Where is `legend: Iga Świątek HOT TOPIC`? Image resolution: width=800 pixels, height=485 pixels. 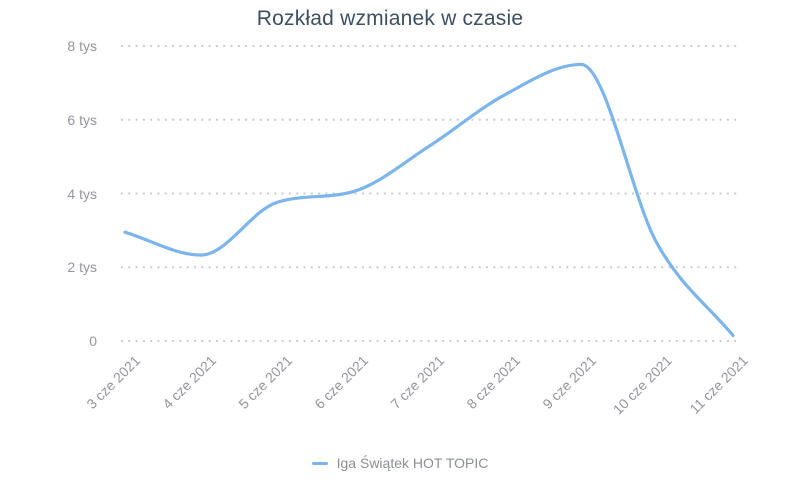 legend: Iga Świątek HOT TOPIC is located at coordinates (400, 463).